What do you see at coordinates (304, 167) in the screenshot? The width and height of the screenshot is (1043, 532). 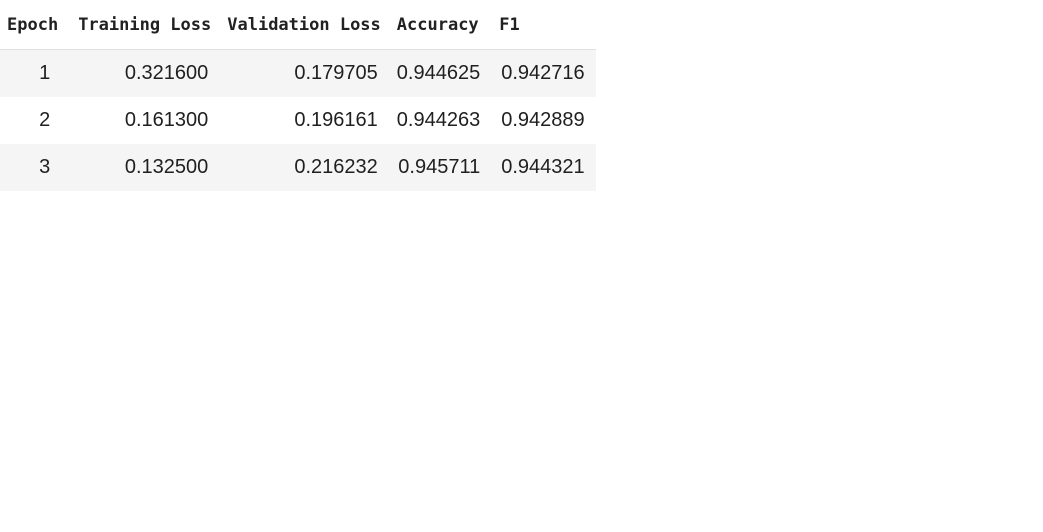 I see `cell-validation-loss: 0.216232` at bounding box center [304, 167].